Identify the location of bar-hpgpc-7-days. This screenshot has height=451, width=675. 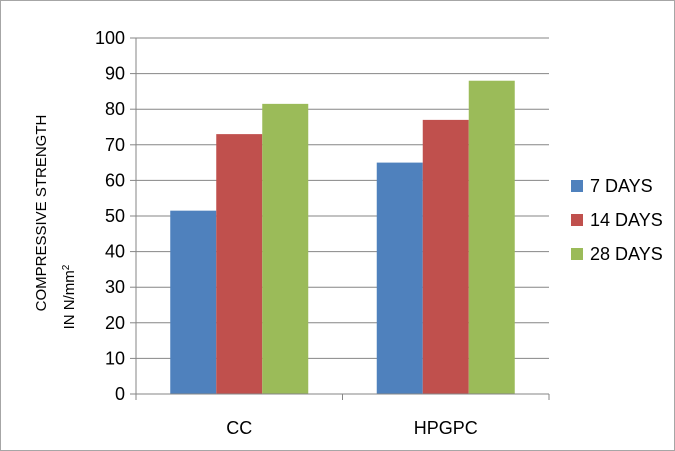
(399, 278).